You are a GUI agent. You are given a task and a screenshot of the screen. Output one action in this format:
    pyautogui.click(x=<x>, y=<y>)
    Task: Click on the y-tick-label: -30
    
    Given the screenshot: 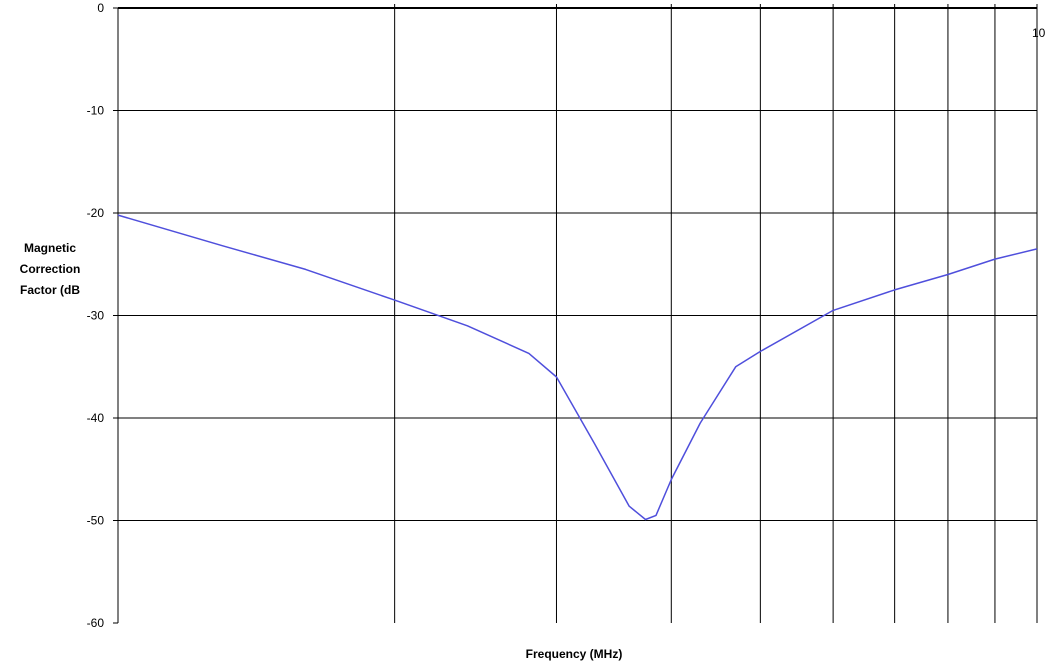 What is the action you would take?
    pyautogui.click(x=96, y=316)
    